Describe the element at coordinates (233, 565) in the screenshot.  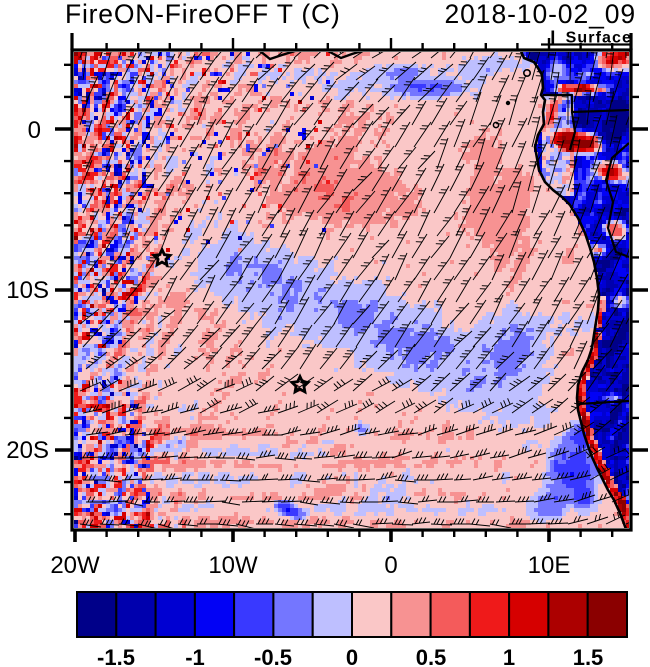
I see `svg-text: 10W` at that location.